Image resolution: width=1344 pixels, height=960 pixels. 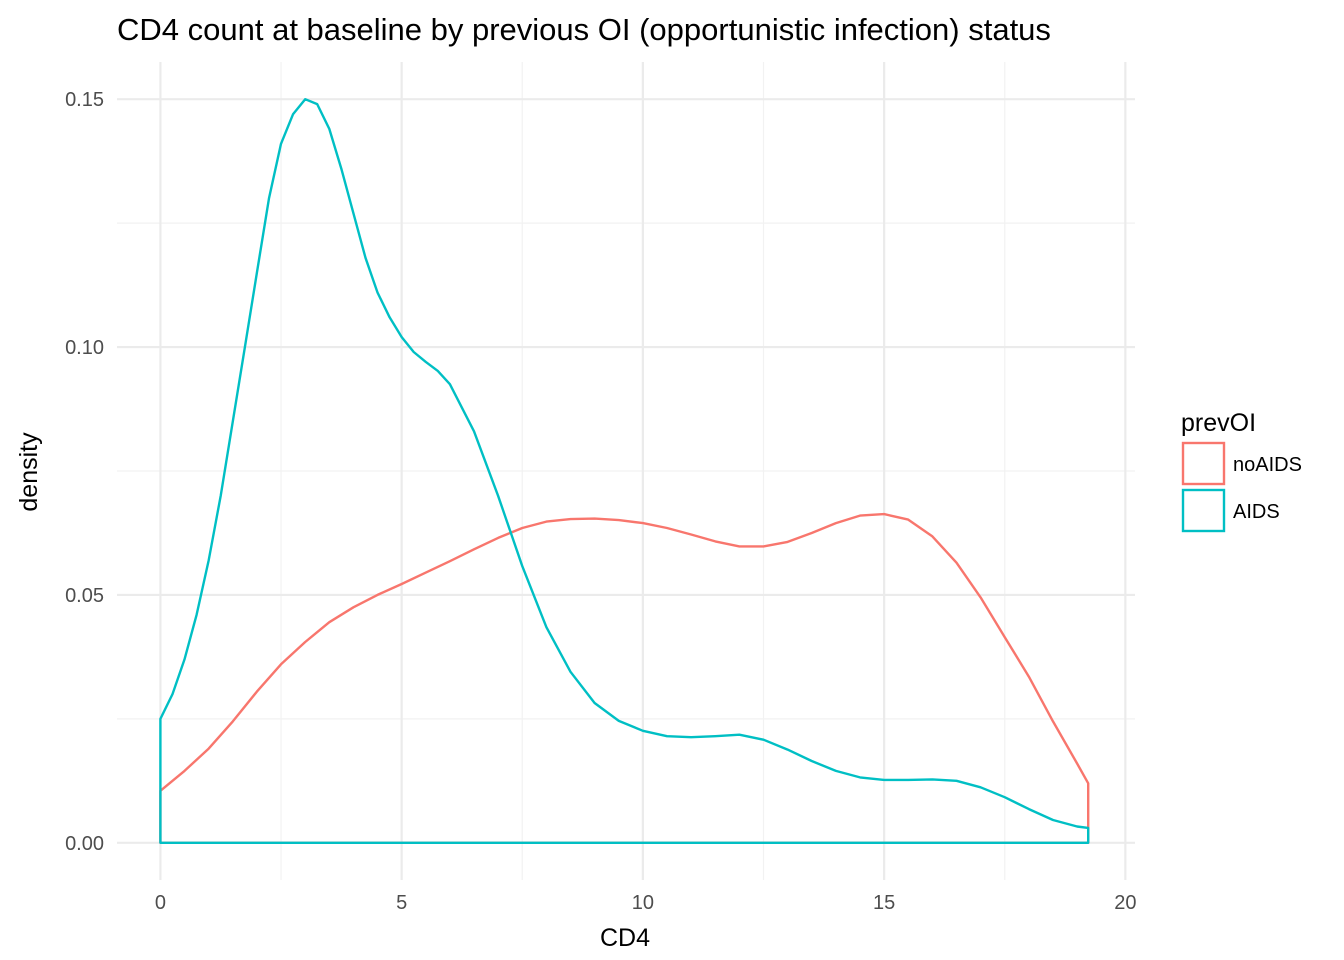 I want to click on legend-key-noaids, so click(x=1203, y=463).